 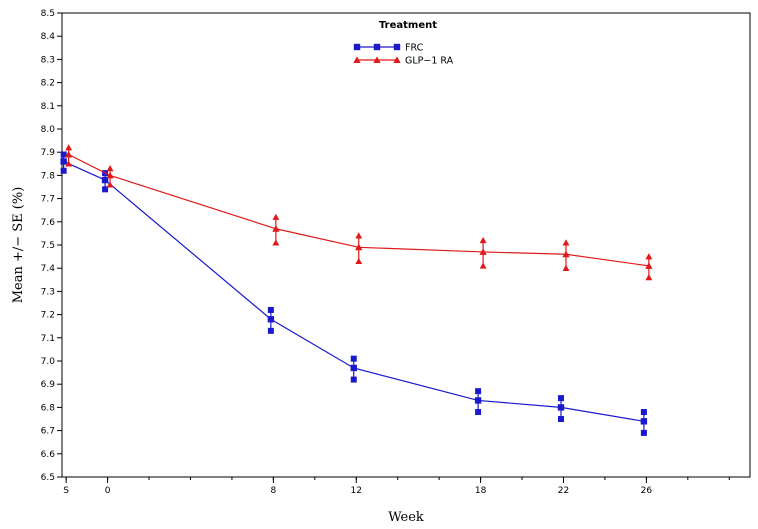 I want to click on y-tick-label: 6.6, so click(x=48, y=455).